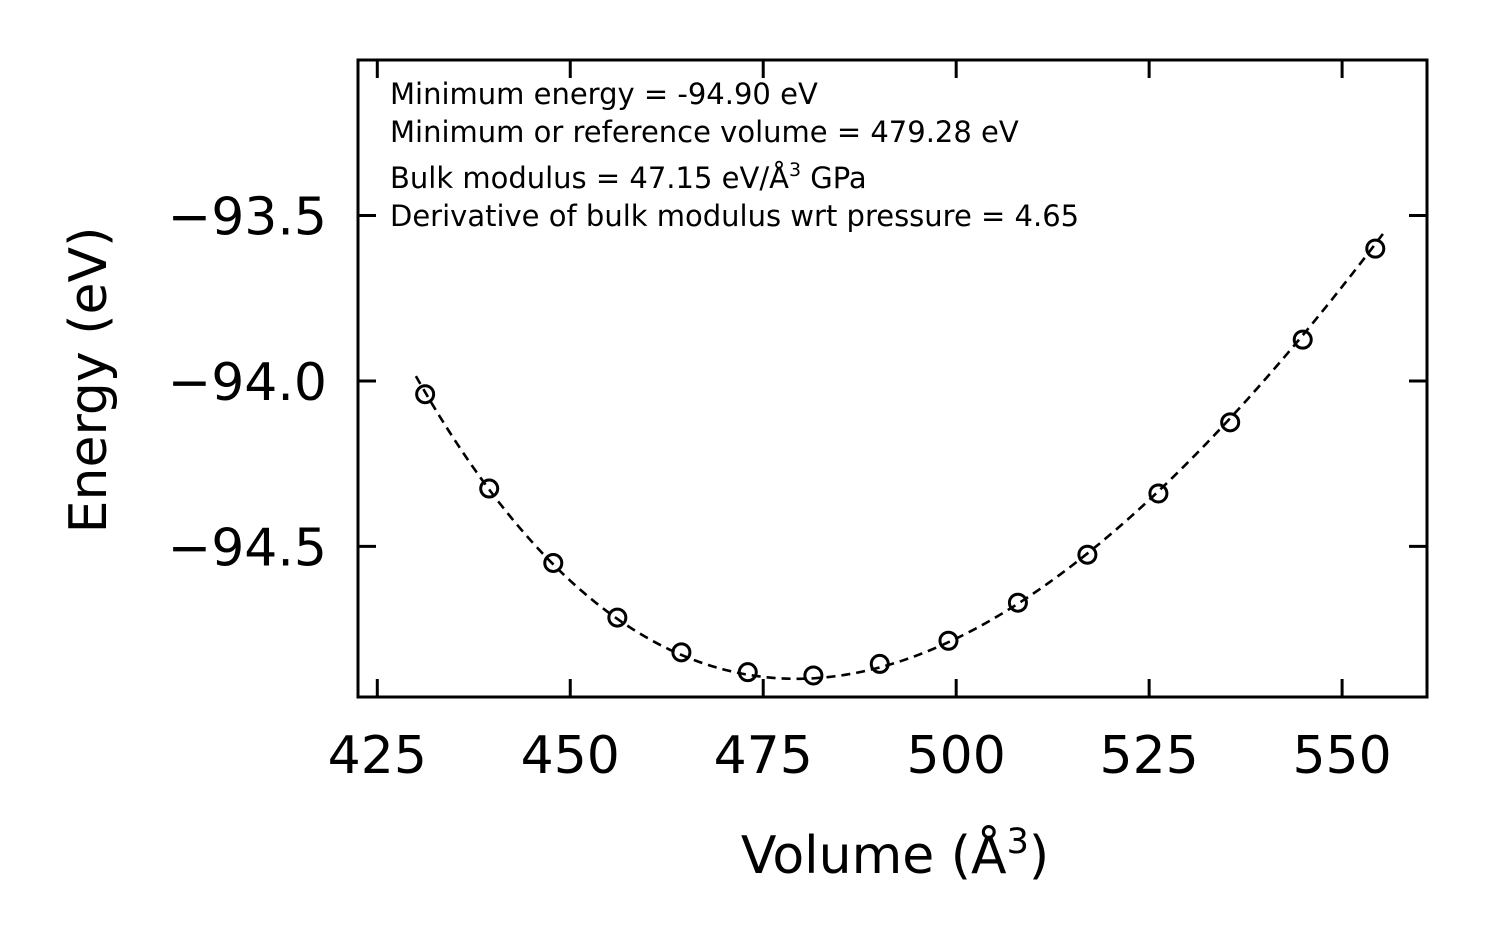  I want to click on annotation-min-volume: Minimum or reference volume = 479.28 eV, so click(704, 132).